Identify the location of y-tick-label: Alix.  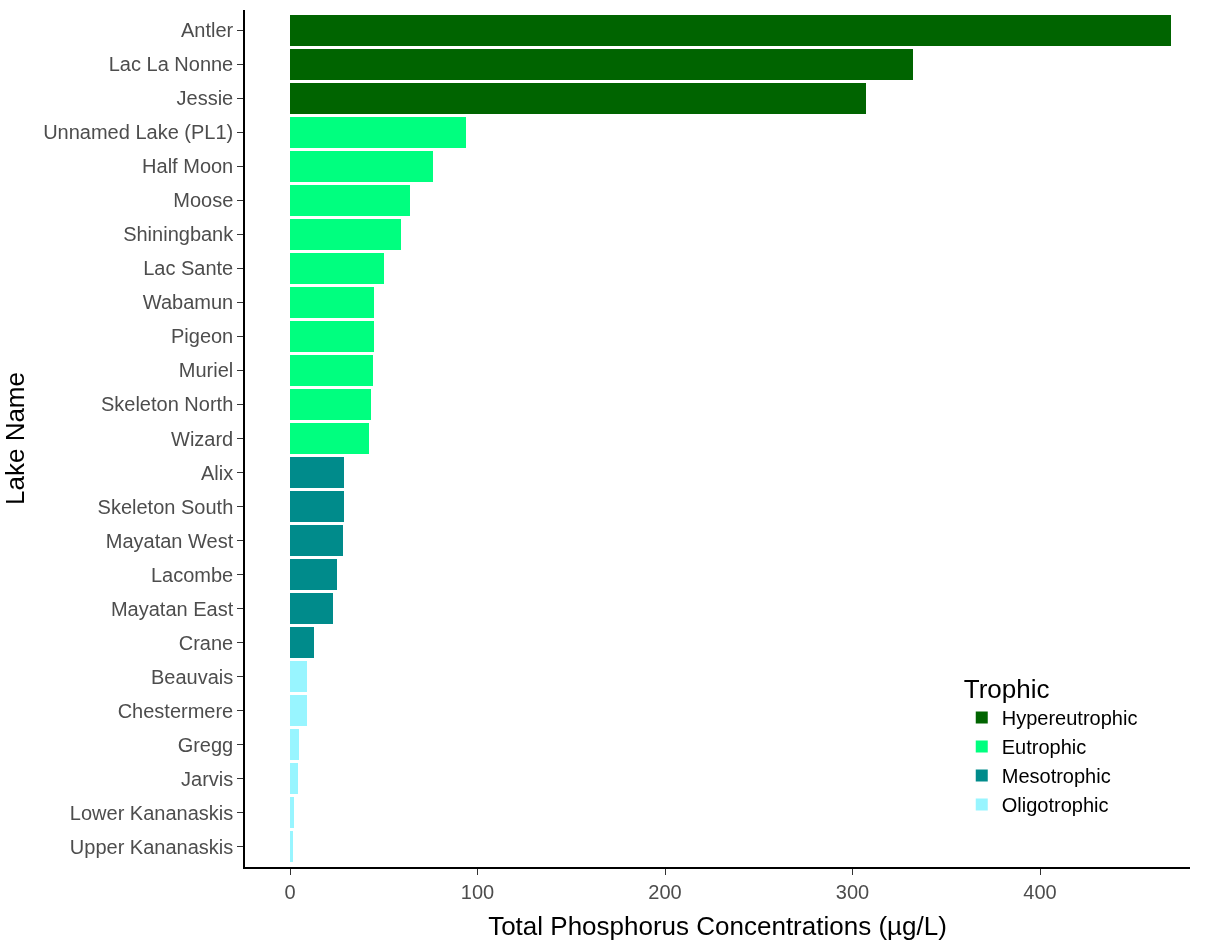
(217, 472).